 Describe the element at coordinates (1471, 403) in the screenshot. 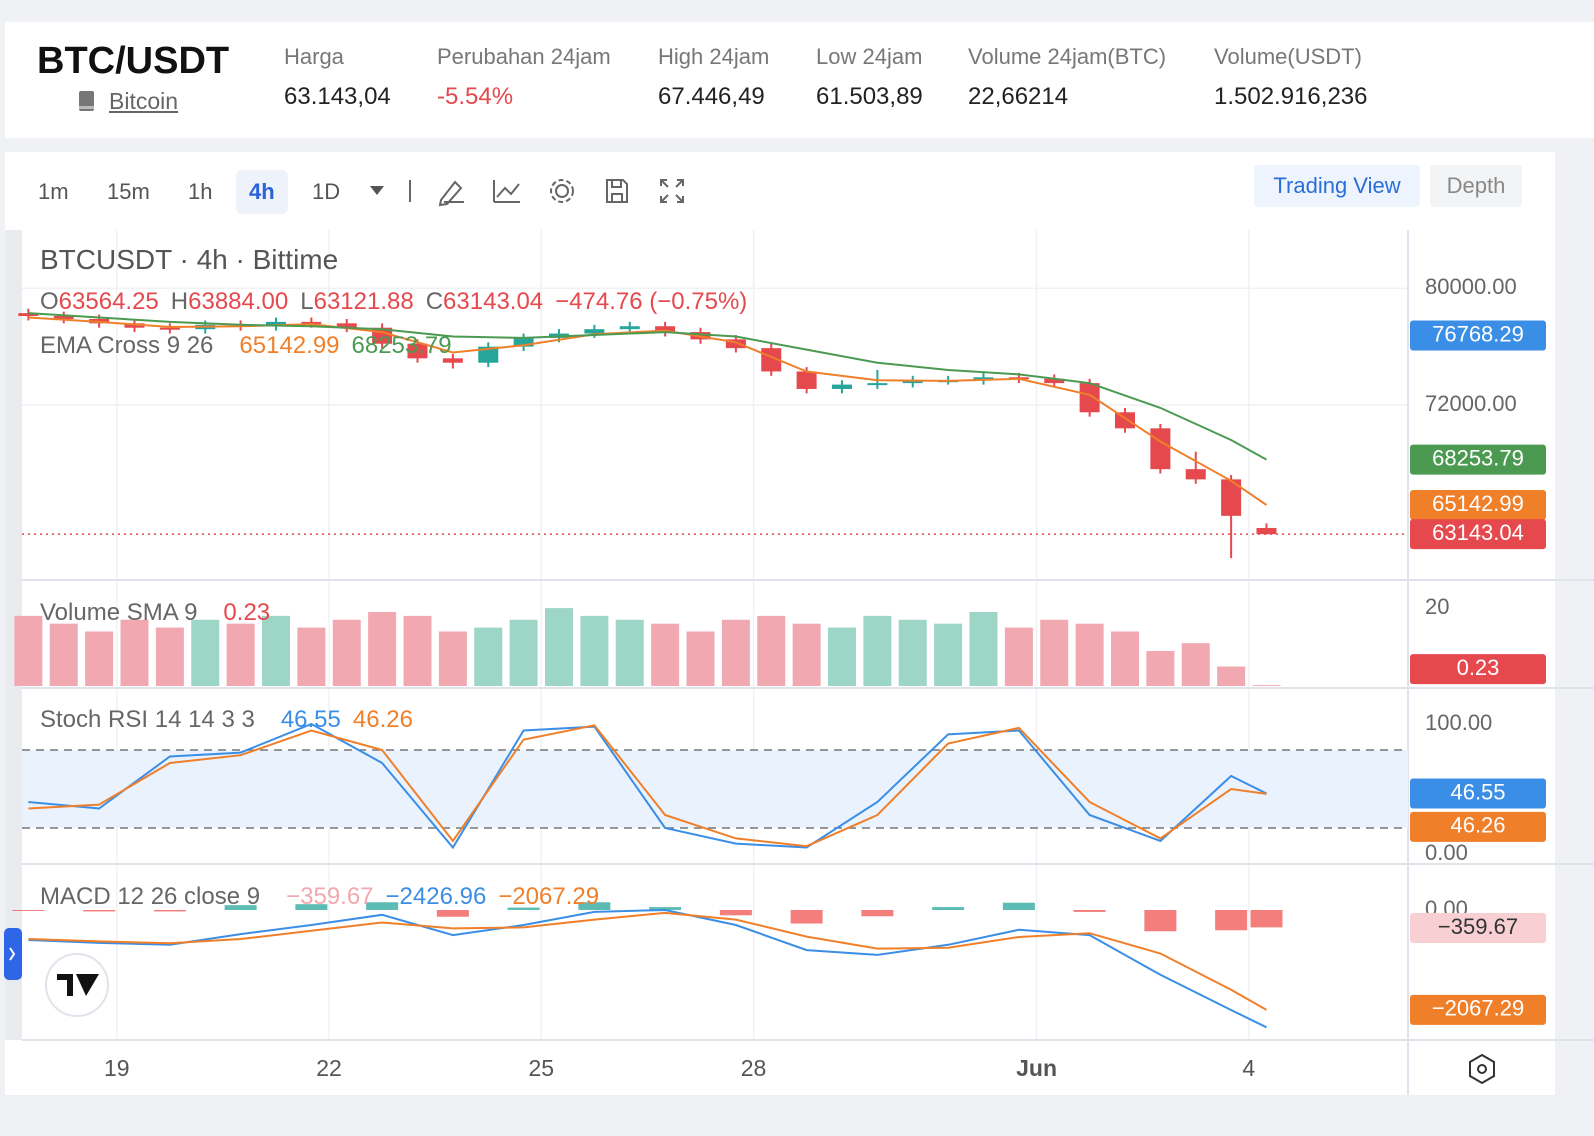

I see `y-tick-label: 72000.00` at that location.